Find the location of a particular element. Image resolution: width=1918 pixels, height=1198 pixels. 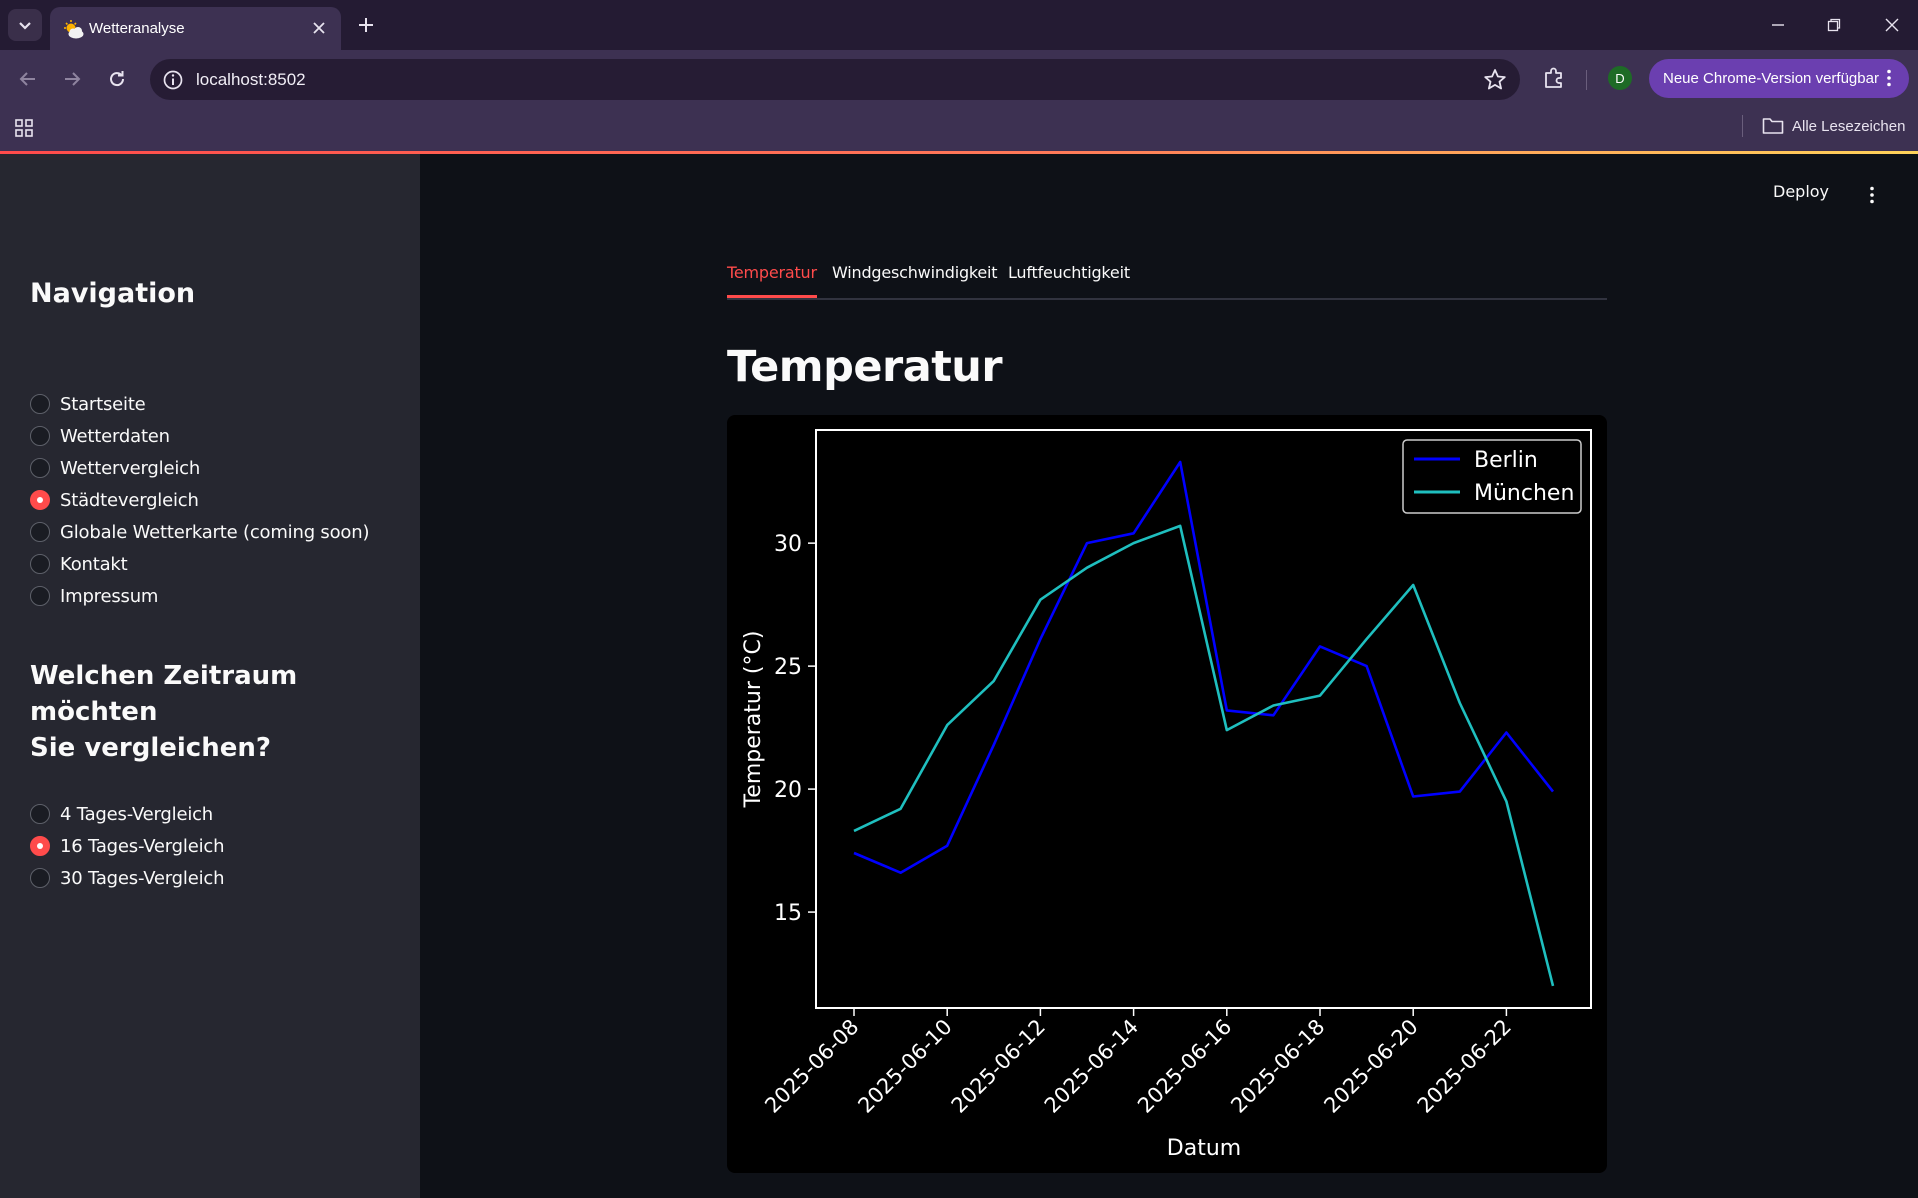

series-line-muenchen is located at coordinates (1204, 755).